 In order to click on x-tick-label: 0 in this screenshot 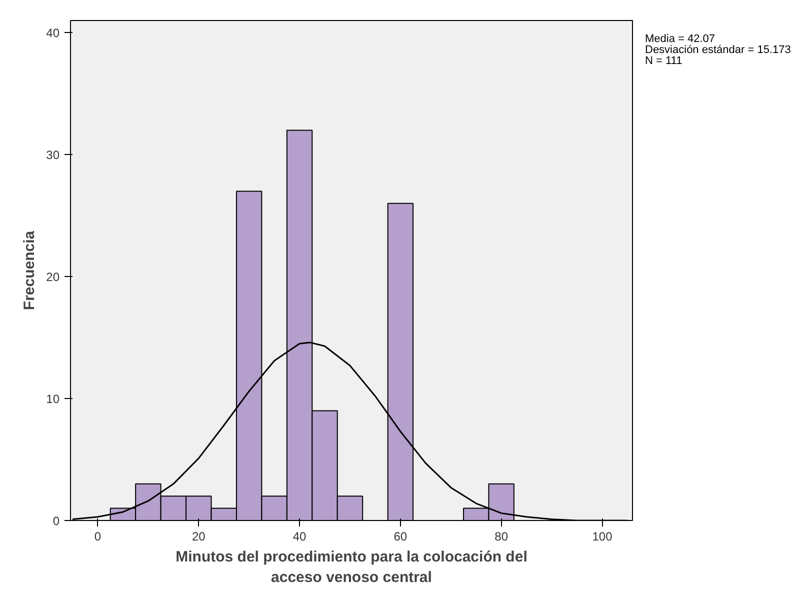, I will do `click(98, 537)`.